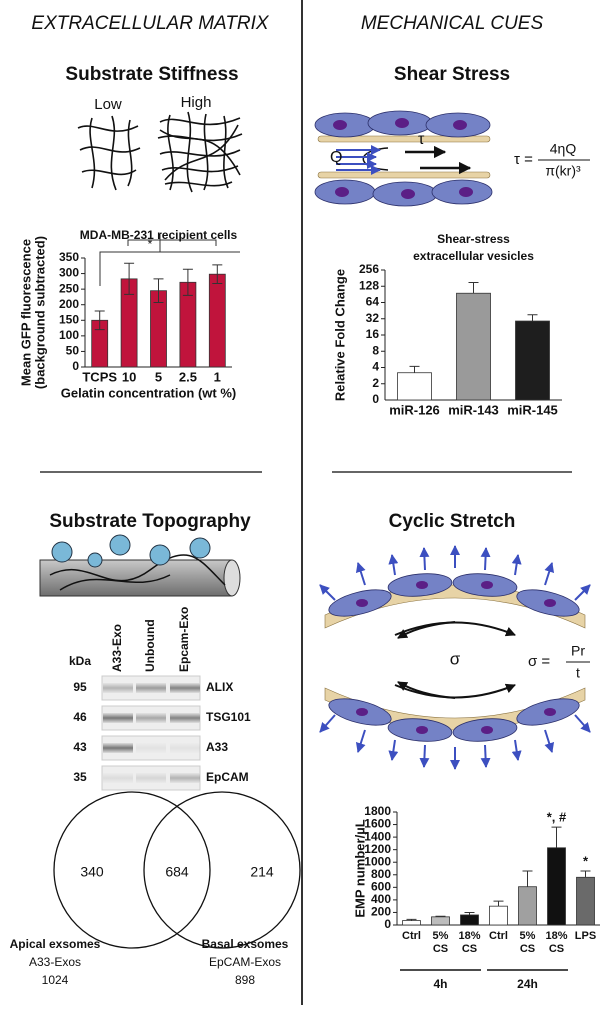 Image resolution: width=608 pixels, height=1010 pixels. Describe the element at coordinates (523, 159) in the screenshot. I see `formula: τ =` at that location.